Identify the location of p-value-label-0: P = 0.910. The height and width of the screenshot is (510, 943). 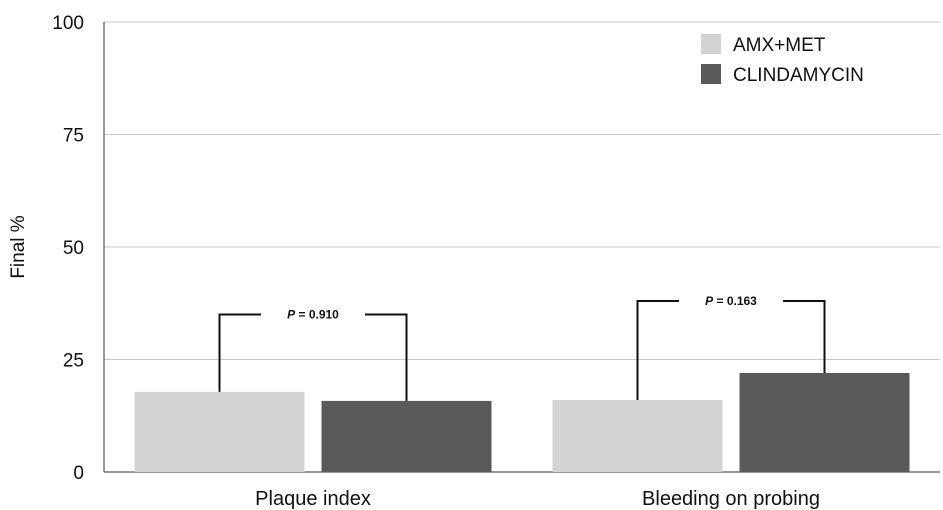
(313, 315).